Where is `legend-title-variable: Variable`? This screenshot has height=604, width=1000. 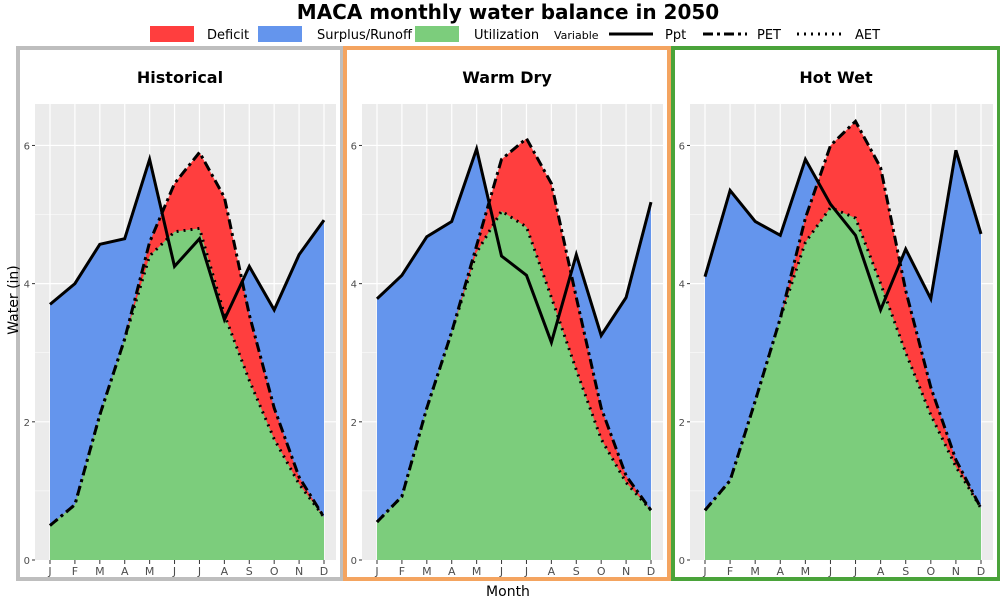
legend-title-variable: Variable is located at coordinates (576, 35).